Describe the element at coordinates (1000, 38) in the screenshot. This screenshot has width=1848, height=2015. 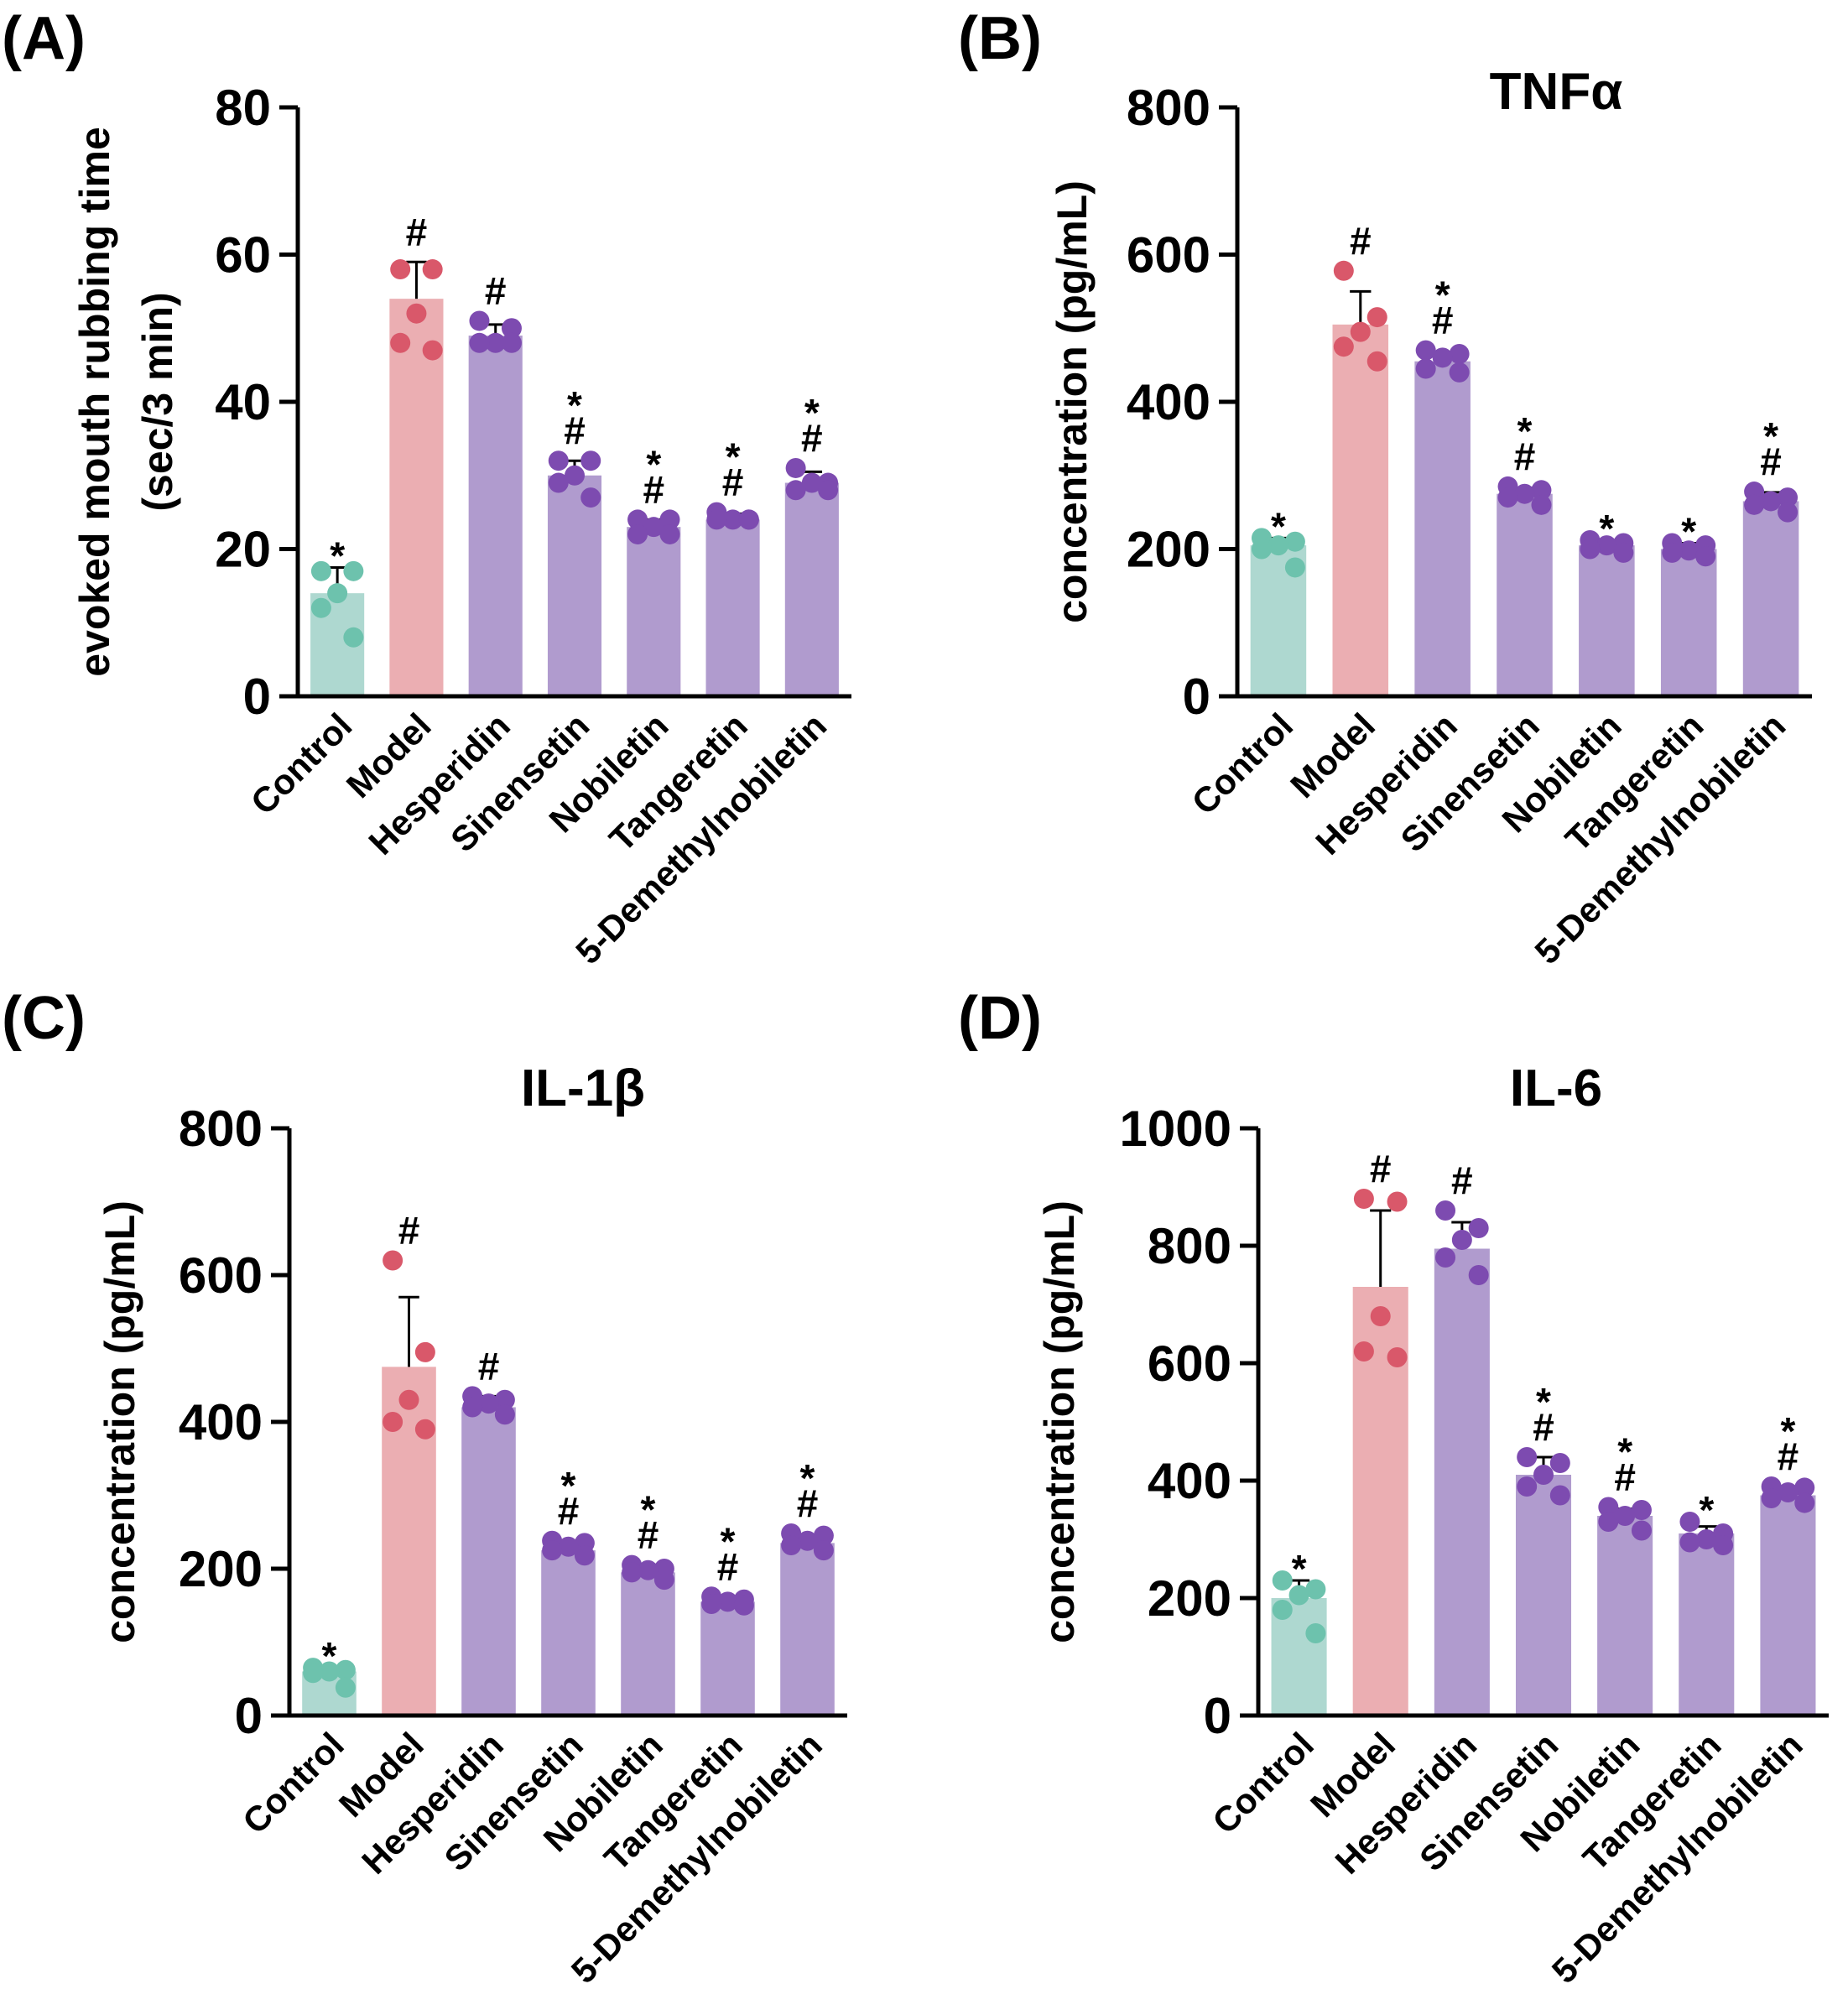
I see `panel-2-label: (B)` at that location.